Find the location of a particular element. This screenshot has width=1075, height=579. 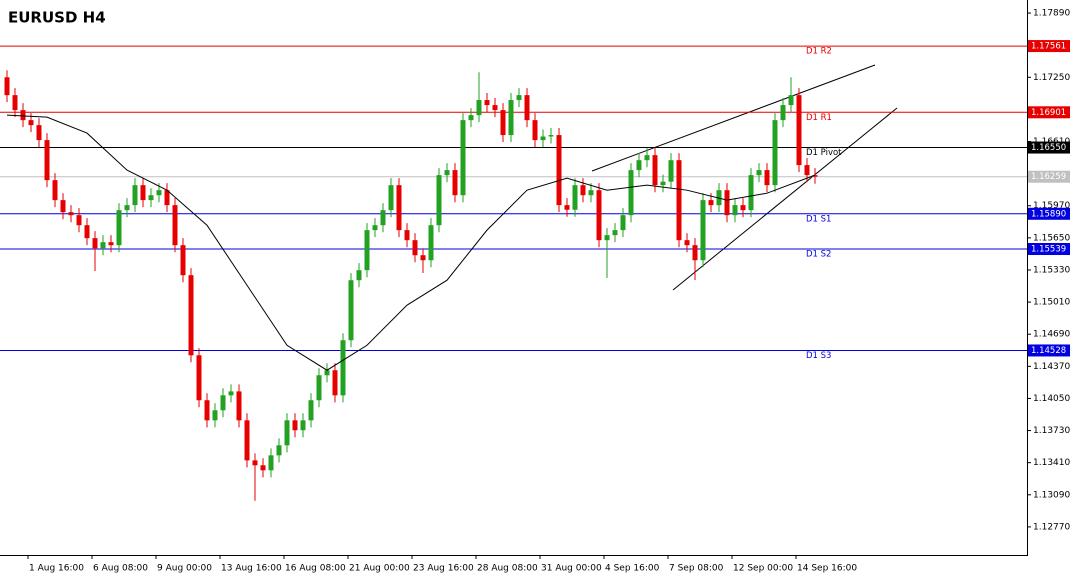

x-tick-label: 12 Sep 00:00 is located at coordinates (763, 569).